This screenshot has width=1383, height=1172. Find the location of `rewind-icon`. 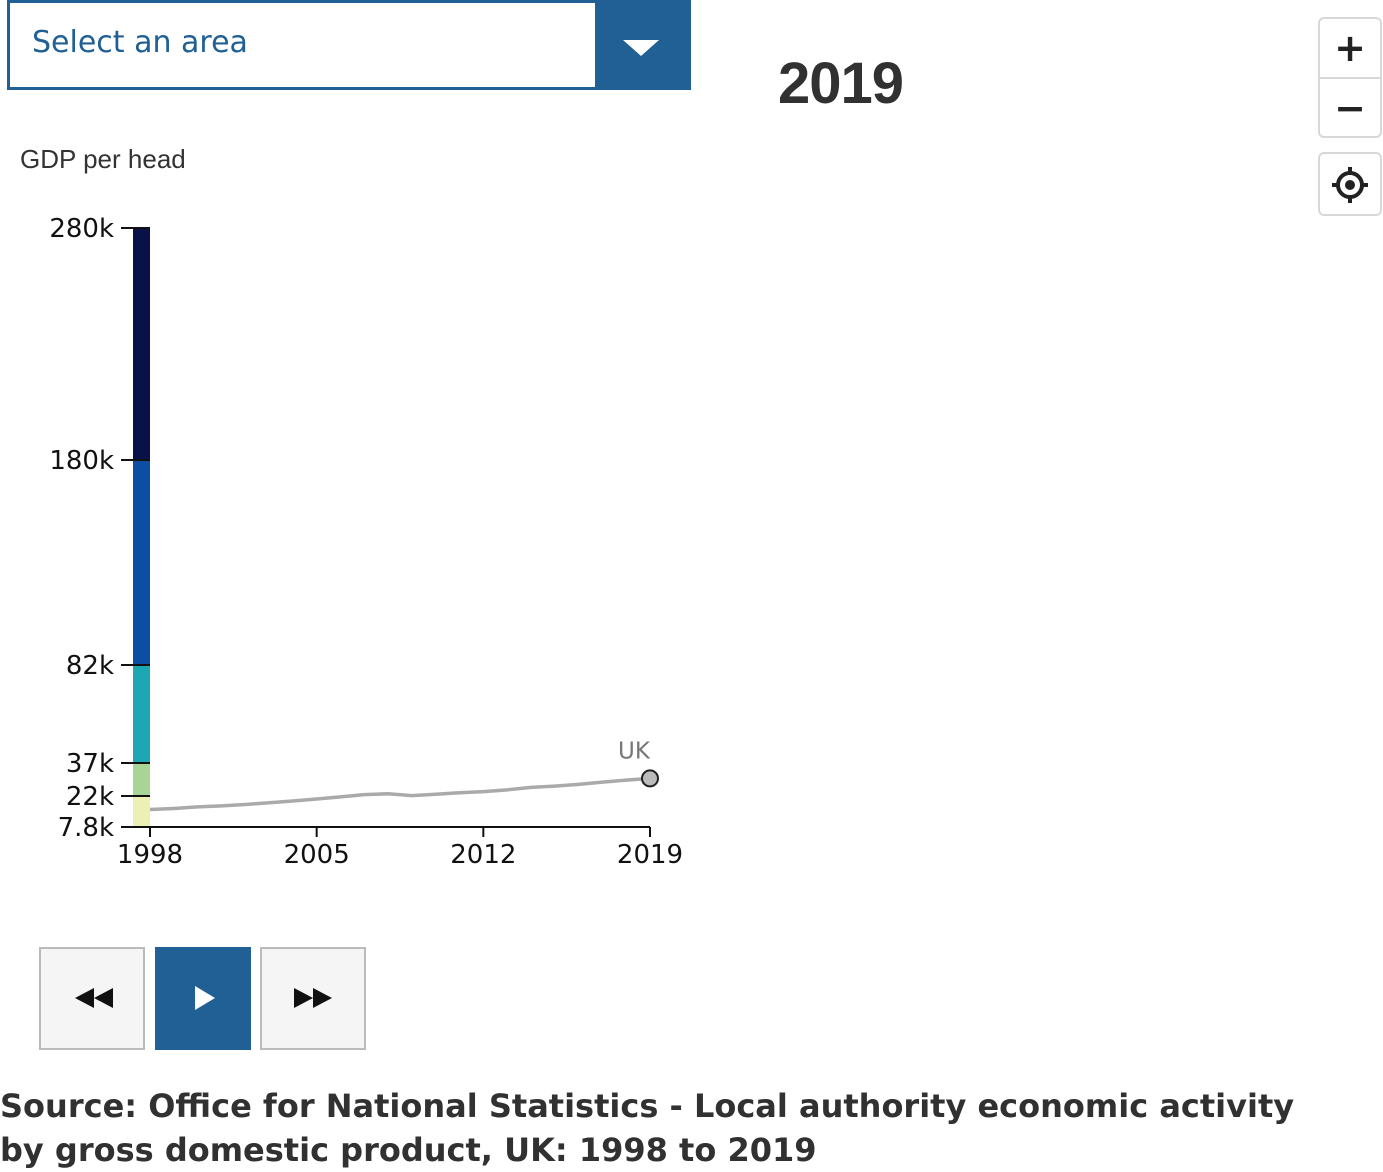

rewind-icon is located at coordinates (94, 998).